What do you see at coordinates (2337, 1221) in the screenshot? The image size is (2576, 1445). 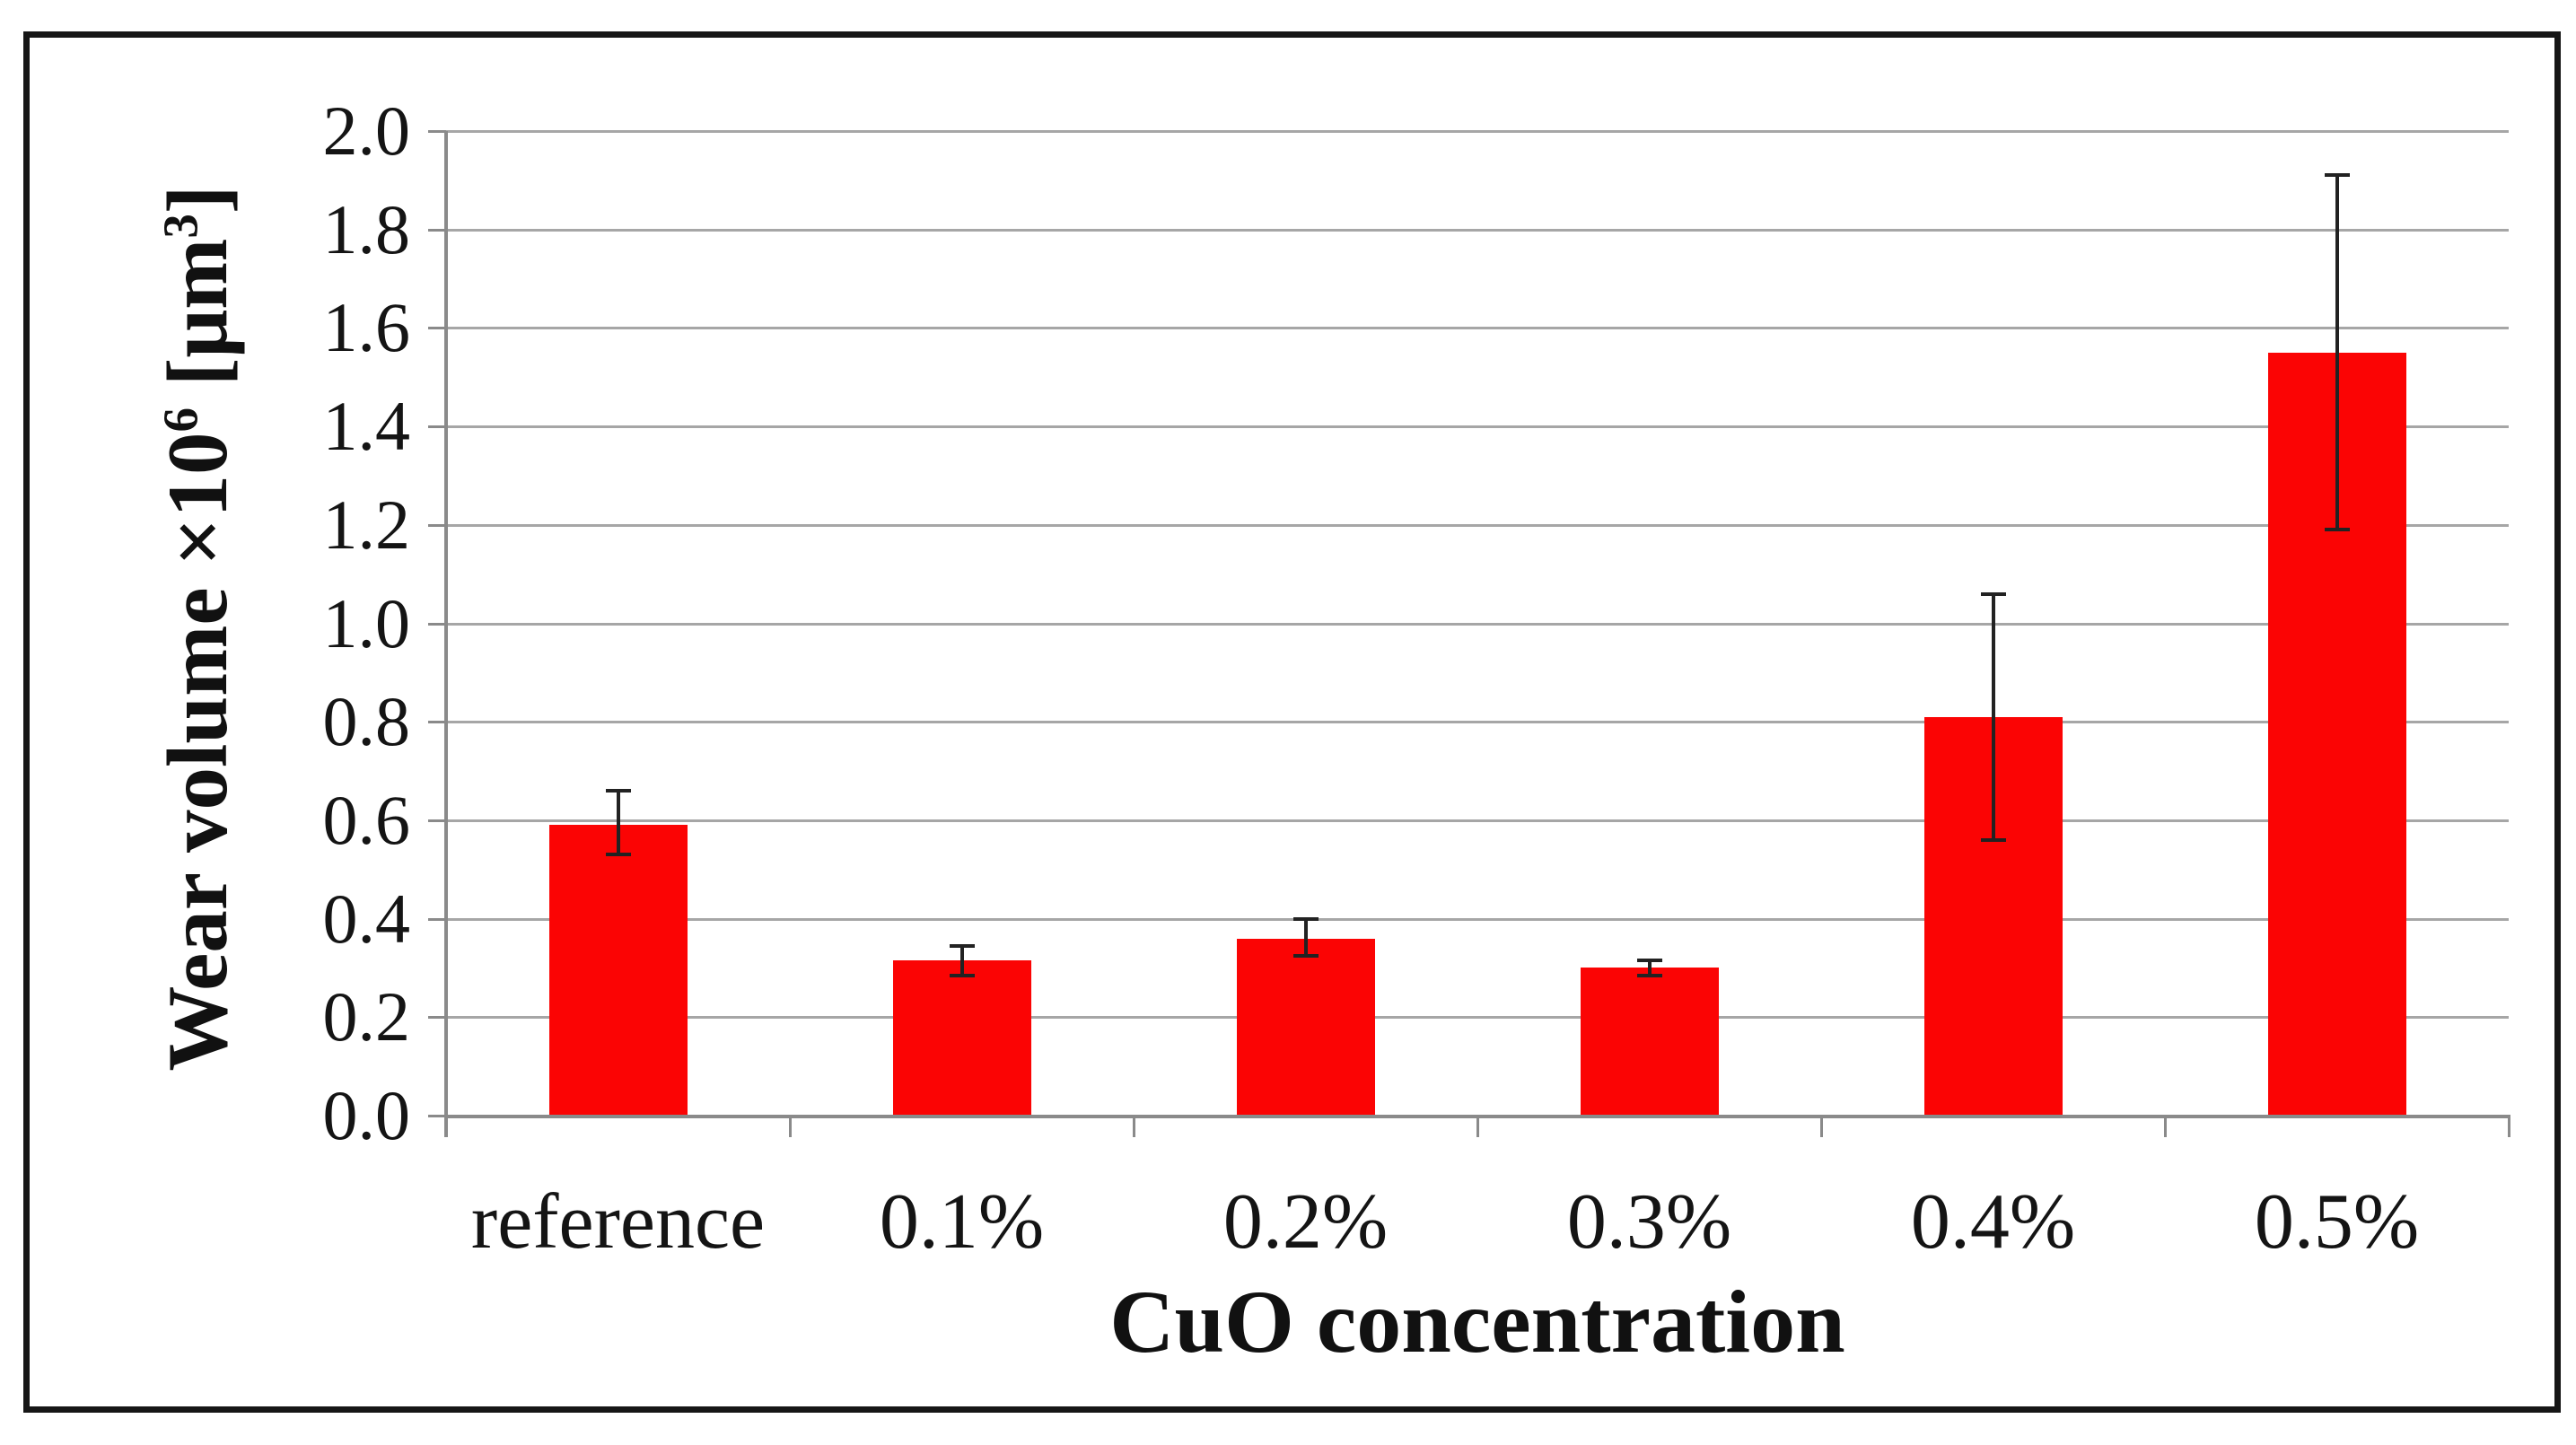 I see `x-tick-label: 0.5%` at bounding box center [2337, 1221].